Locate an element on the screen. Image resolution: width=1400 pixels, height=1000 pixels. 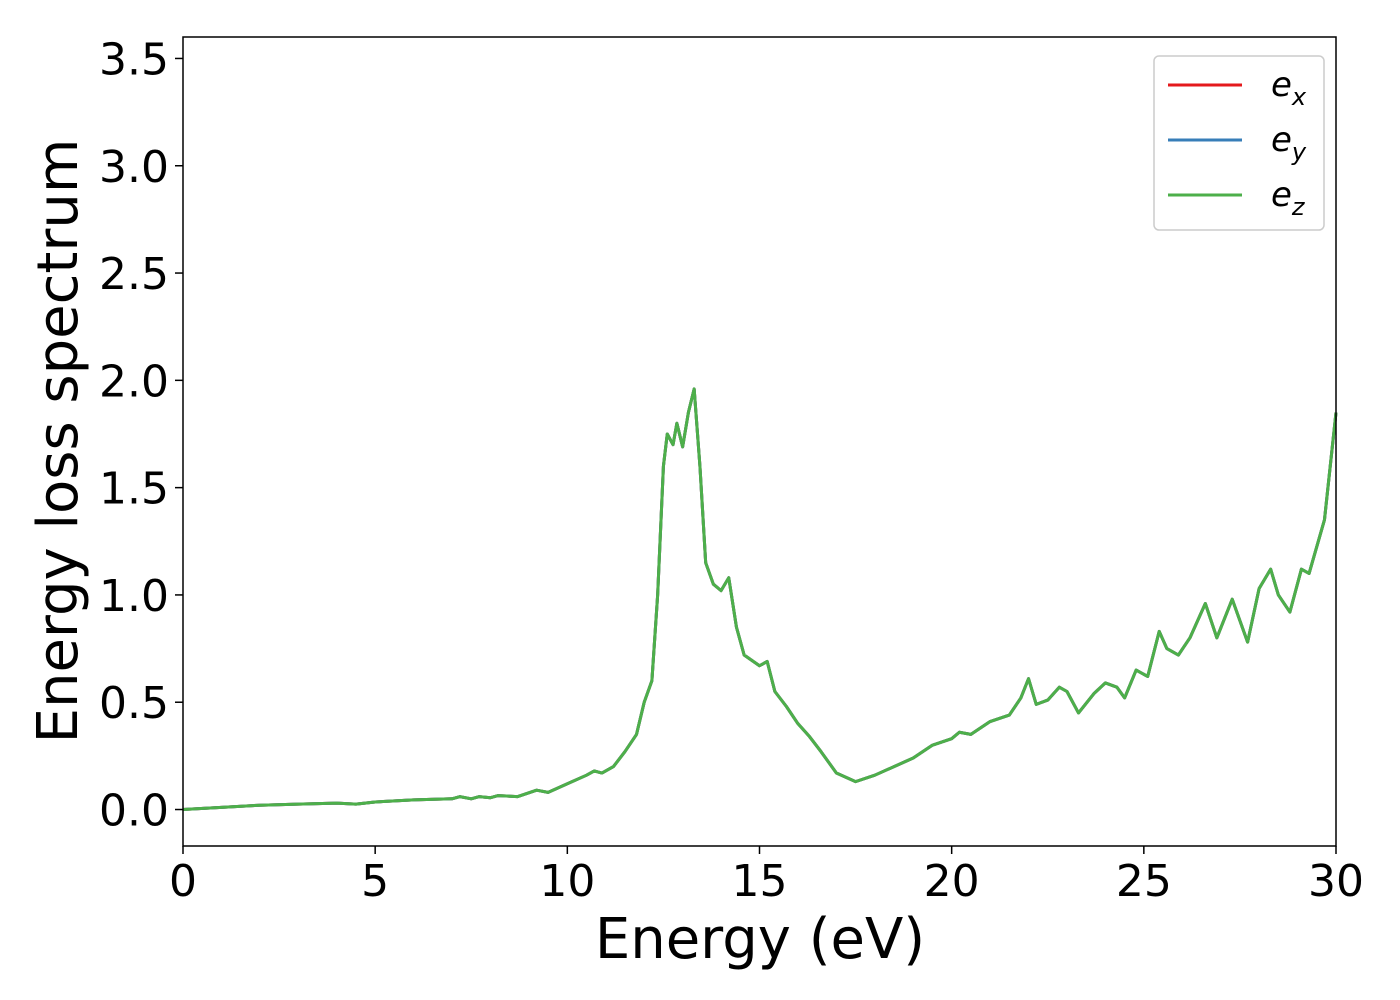
legend-label: ey is located at coordinates (1289, 143).